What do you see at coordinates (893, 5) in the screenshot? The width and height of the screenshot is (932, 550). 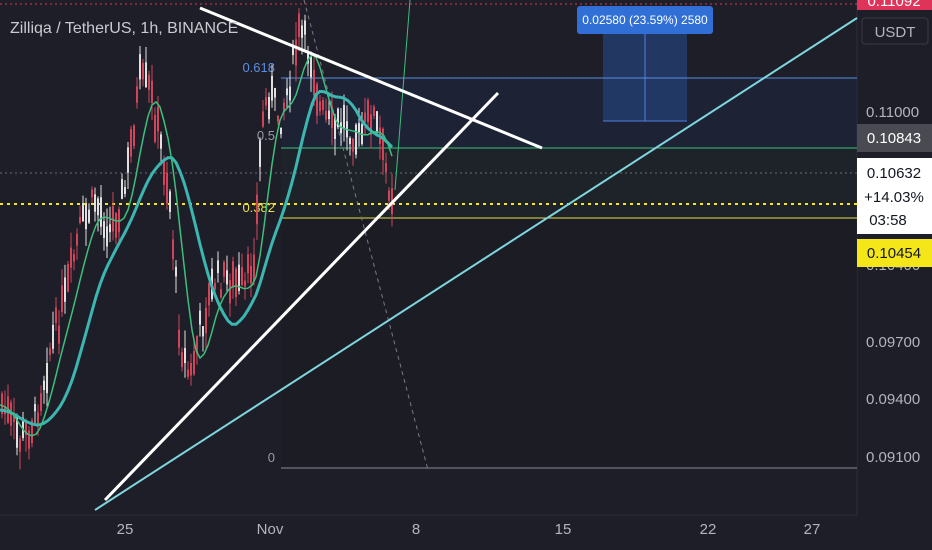 I see `top-price-text: 0.11092` at bounding box center [893, 5].